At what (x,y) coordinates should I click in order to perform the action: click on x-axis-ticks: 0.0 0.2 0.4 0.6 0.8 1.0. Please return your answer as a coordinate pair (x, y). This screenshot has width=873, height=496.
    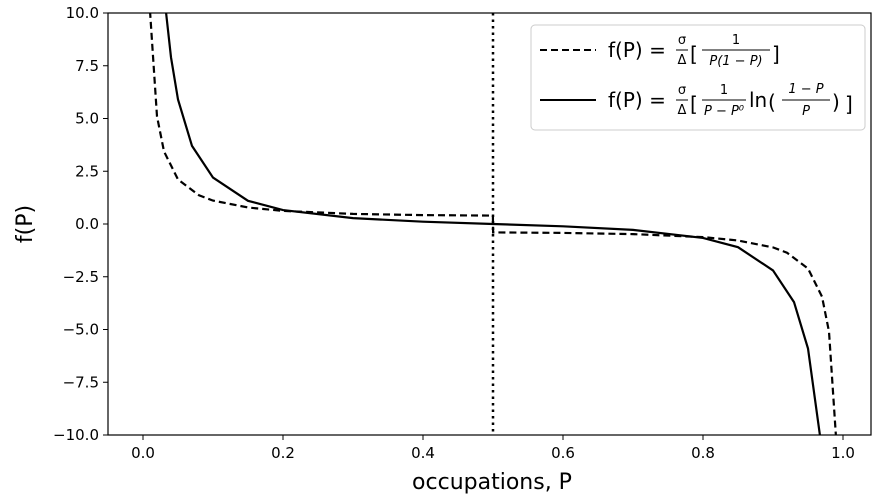
    Looking at the image, I should click on (493, 448).